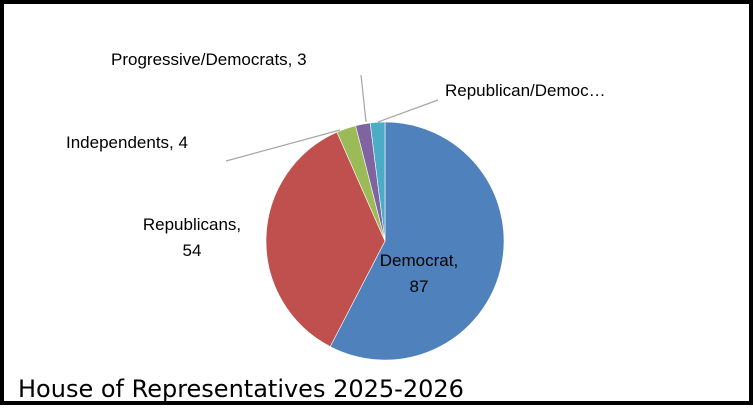 The height and width of the screenshot is (409, 753). I want to click on data-label-republicans: Republicans, 54, so click(192, 237).